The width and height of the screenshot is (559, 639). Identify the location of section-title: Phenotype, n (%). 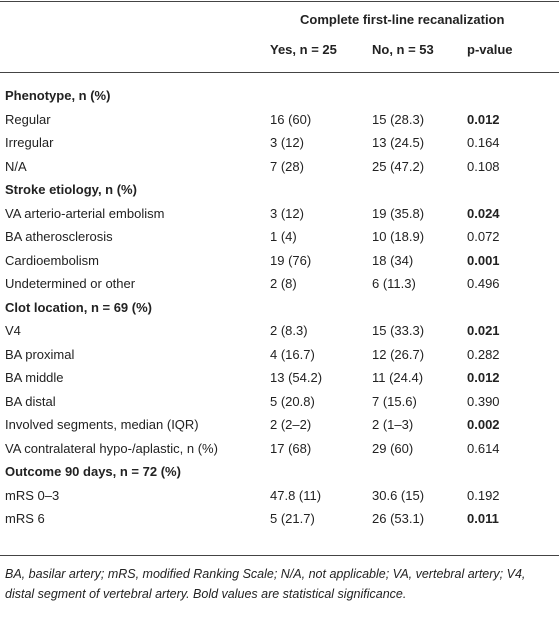
(58, 95).